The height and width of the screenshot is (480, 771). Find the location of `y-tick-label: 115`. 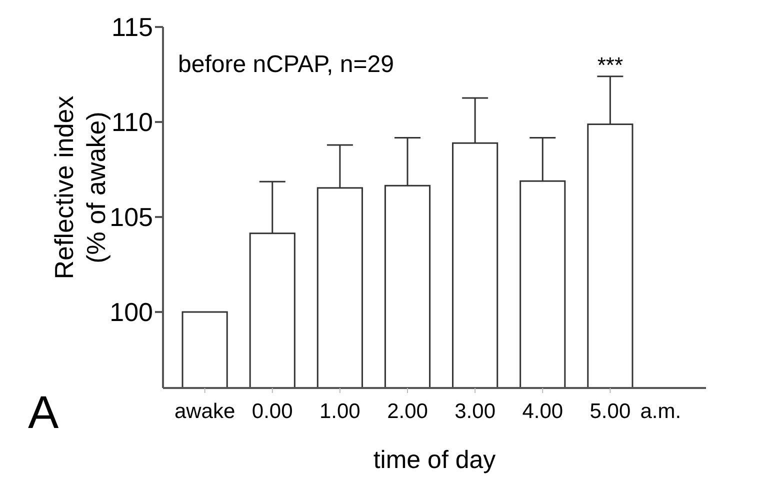

y-tick-label: 115 is located at coordinates (132, 27).